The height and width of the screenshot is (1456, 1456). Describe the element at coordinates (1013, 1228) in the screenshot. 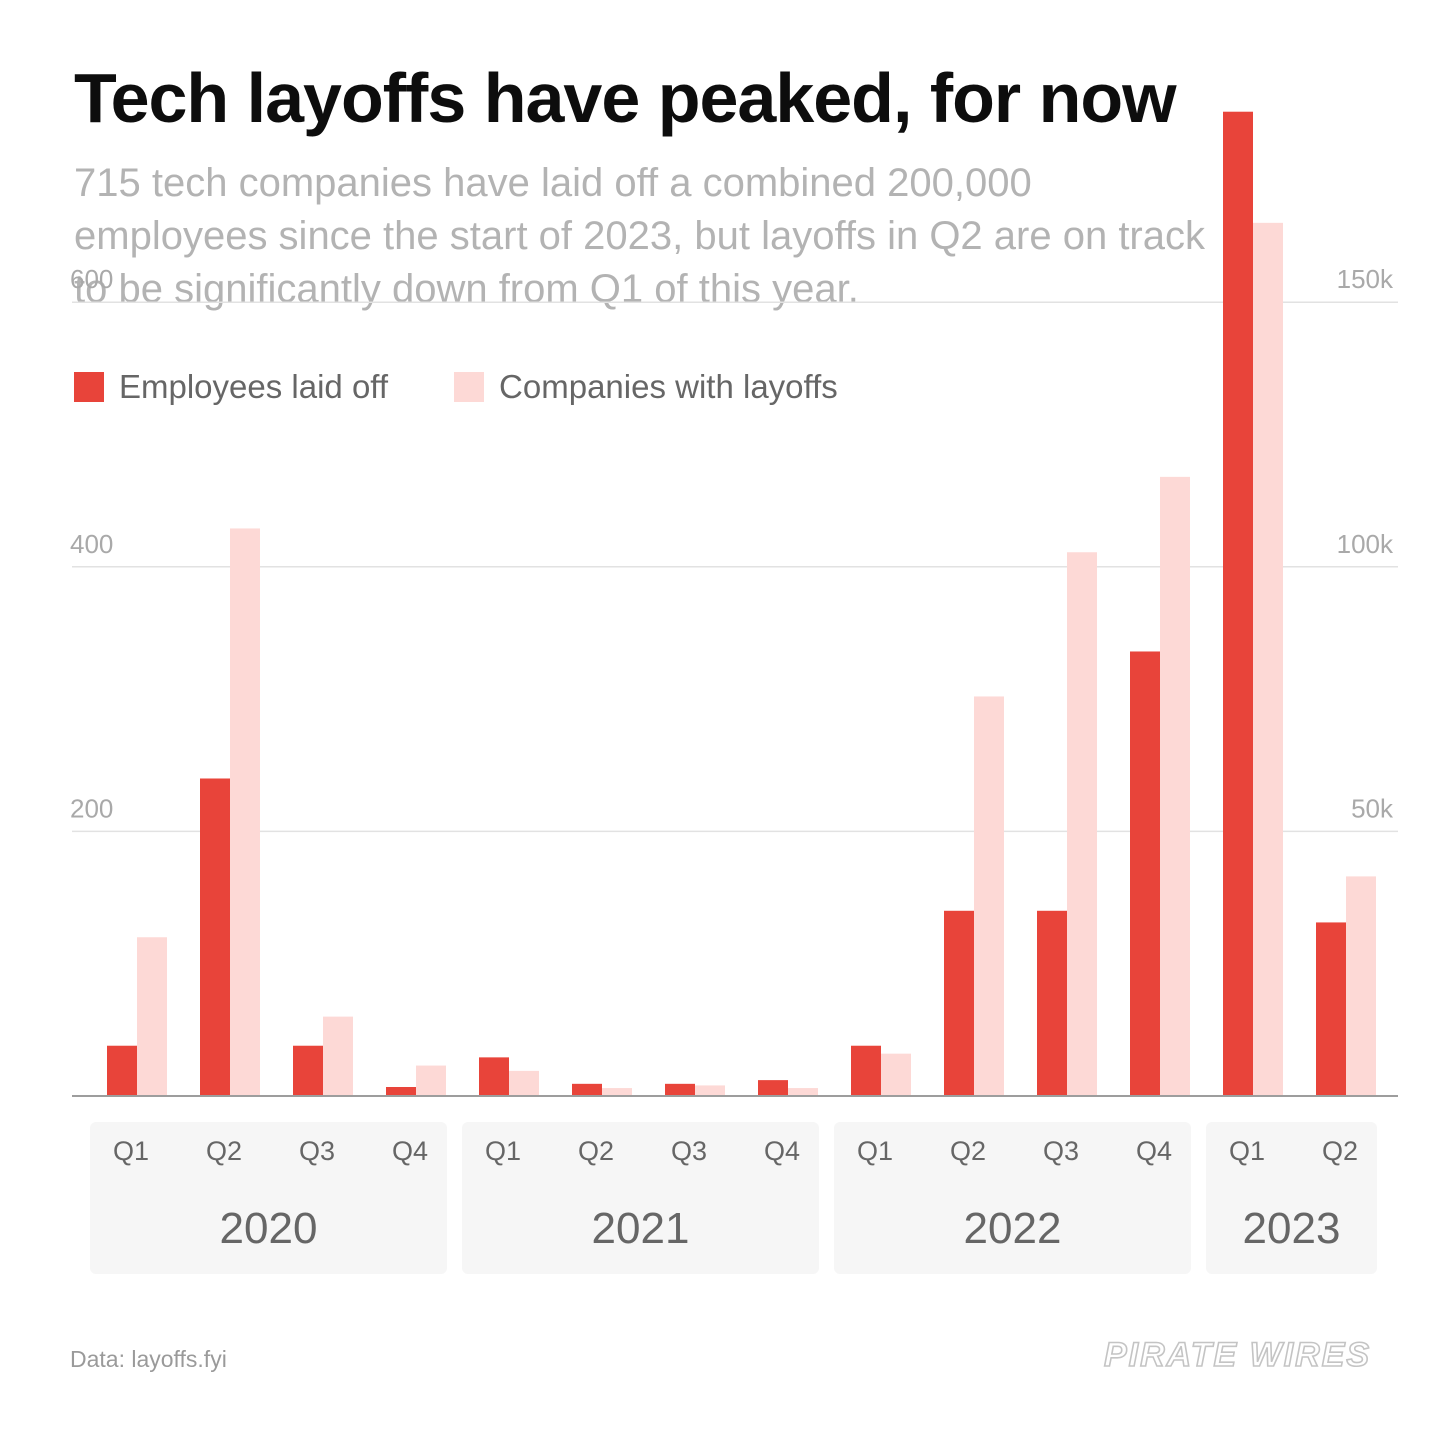

I see `year-label: 2022` at that location.